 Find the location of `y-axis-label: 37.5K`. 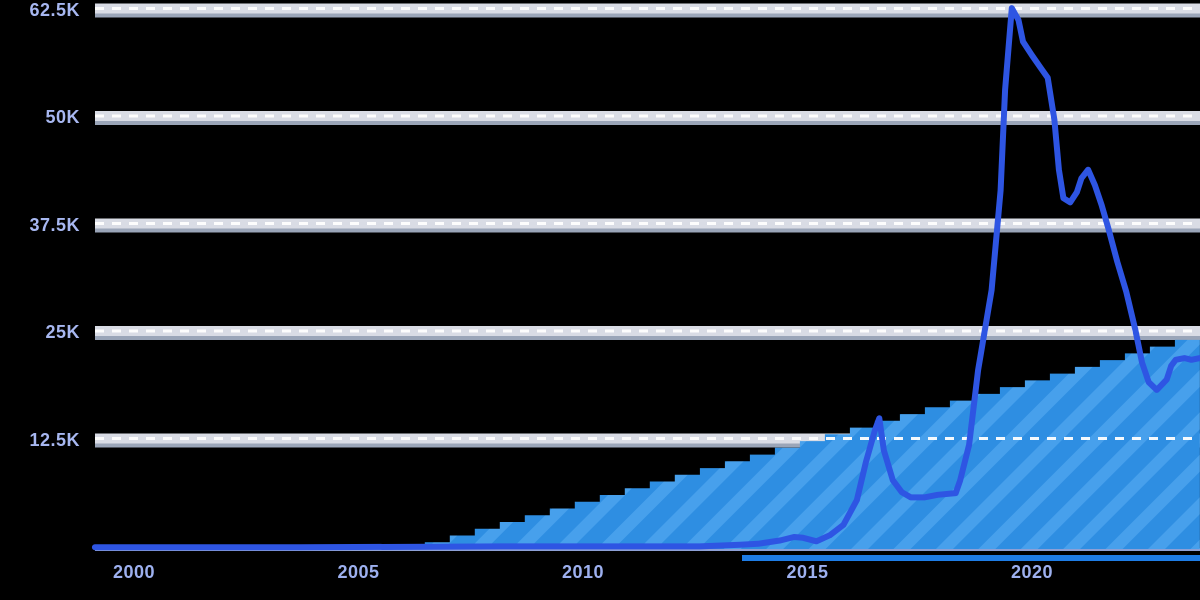

y-axis-label: 37.5K is located at coordinates (54, 224).